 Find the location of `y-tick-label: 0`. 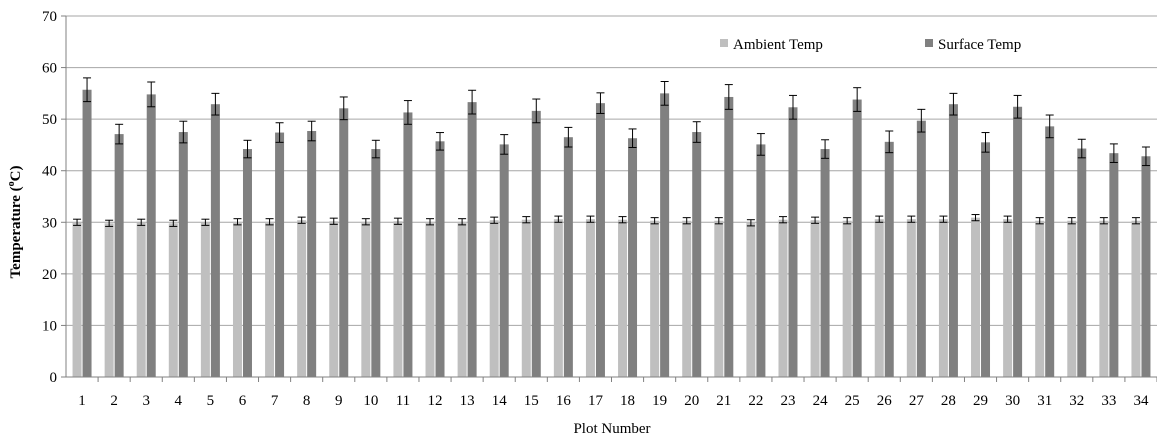

y-tick-label: 0 is located at coordinates (54, 378).